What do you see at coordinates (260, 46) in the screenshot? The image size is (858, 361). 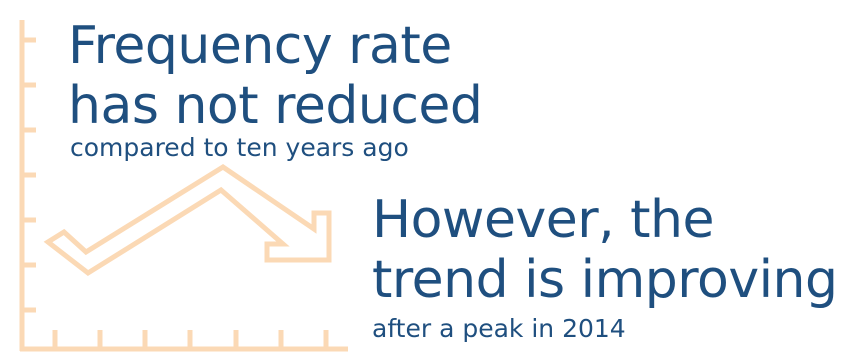 I see `headline-line: Frequency rate` at bounding box center [260, 46].